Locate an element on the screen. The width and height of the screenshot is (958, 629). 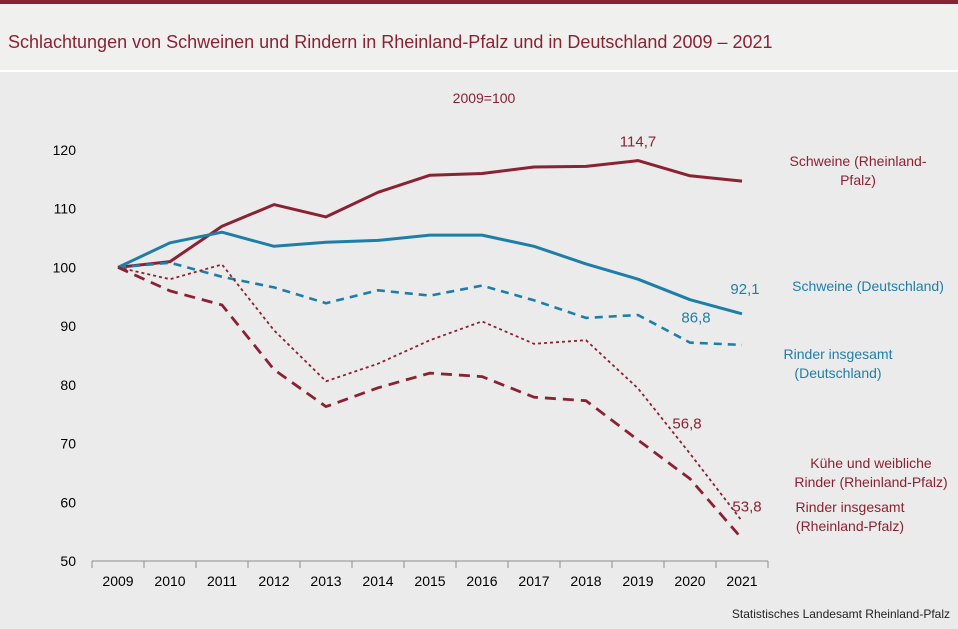
legend-label: Schweine (Rheinland- is located at coordinates (858, 161).